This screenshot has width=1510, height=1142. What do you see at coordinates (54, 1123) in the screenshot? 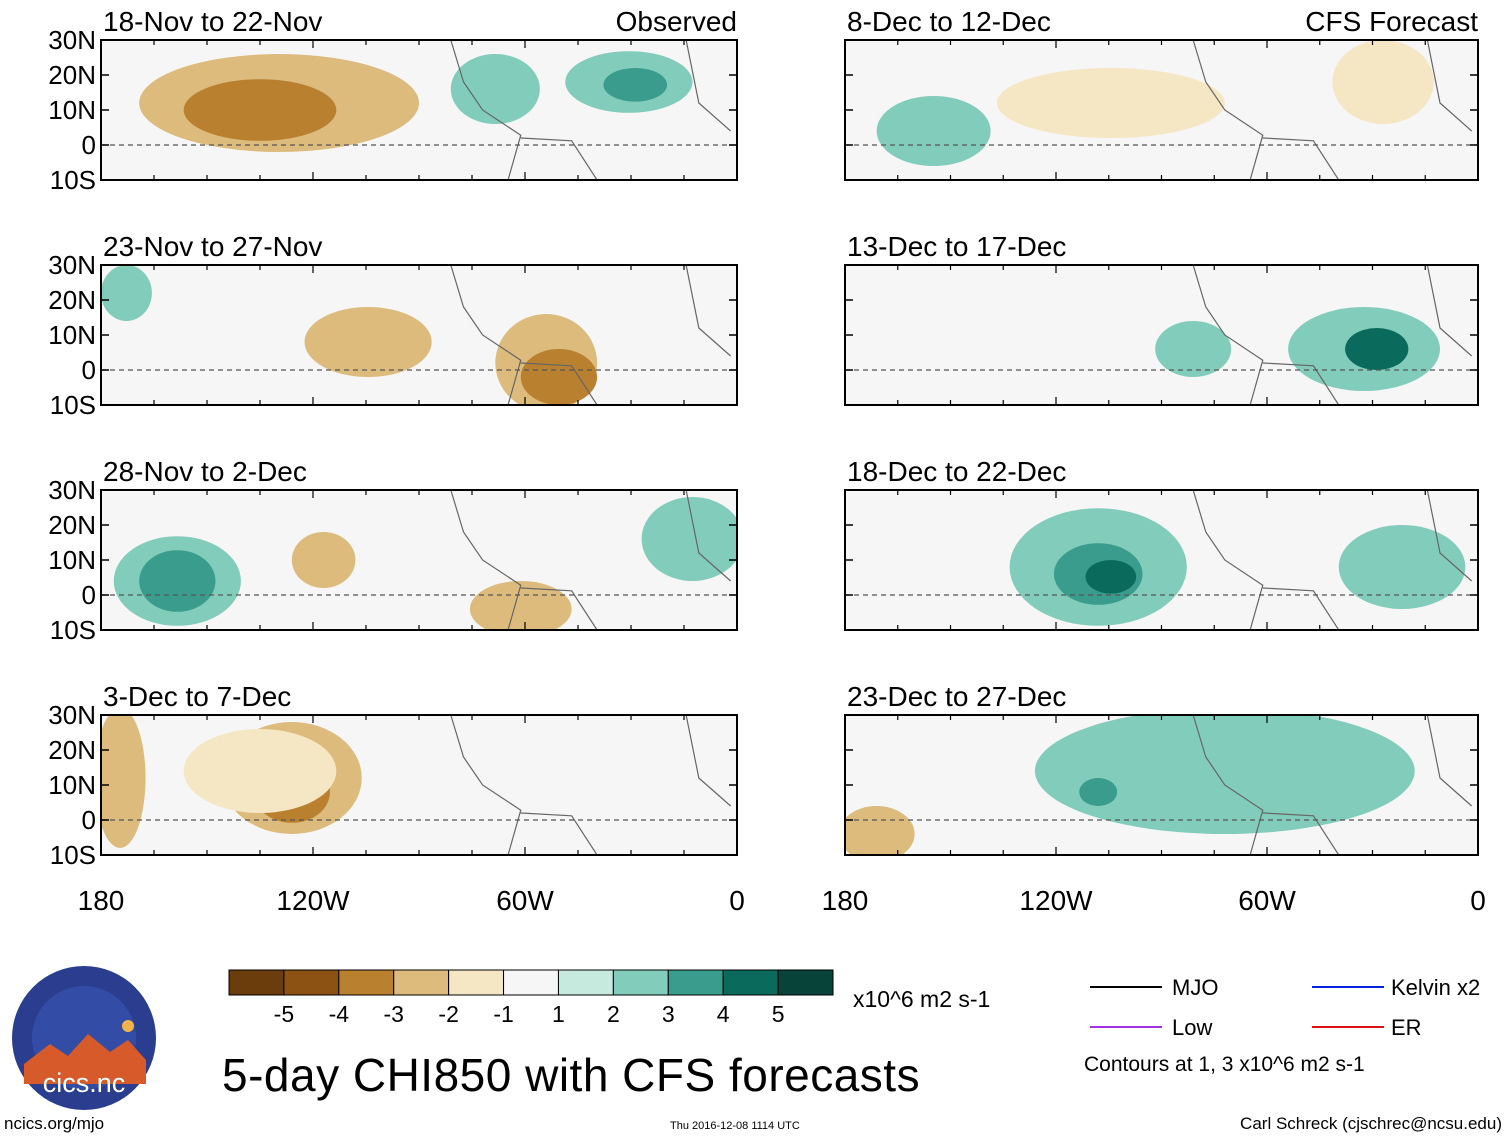
I see `footer-url: ncics.org/mjo` at bounding box center [54, 1123].